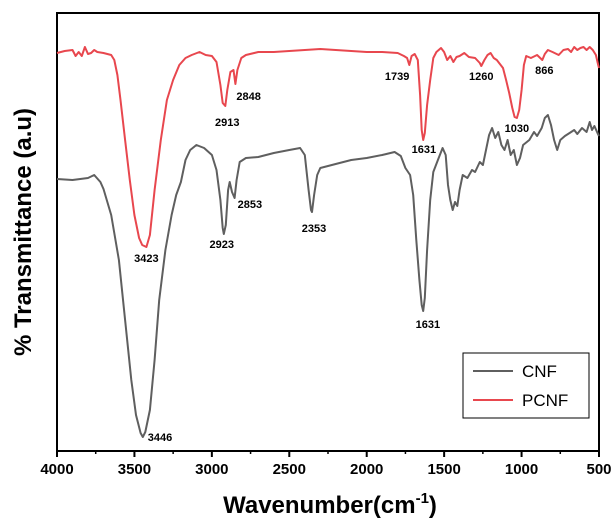 The image size is (616, 525). I want to click on x-axis-title-sup: -1, so click(422, 498).